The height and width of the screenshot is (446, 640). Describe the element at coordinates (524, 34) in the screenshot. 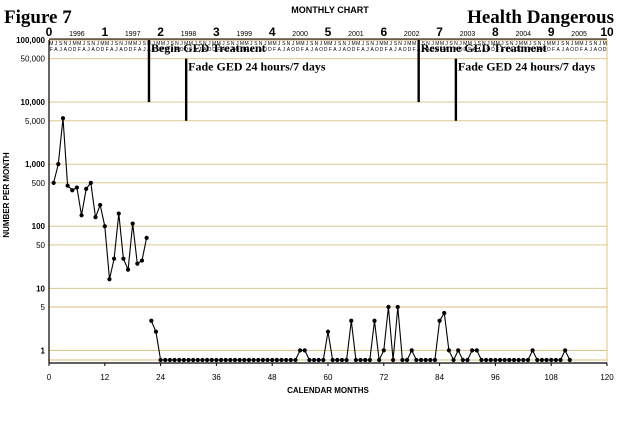

I see `calendar-year-label: 2004` at that location.